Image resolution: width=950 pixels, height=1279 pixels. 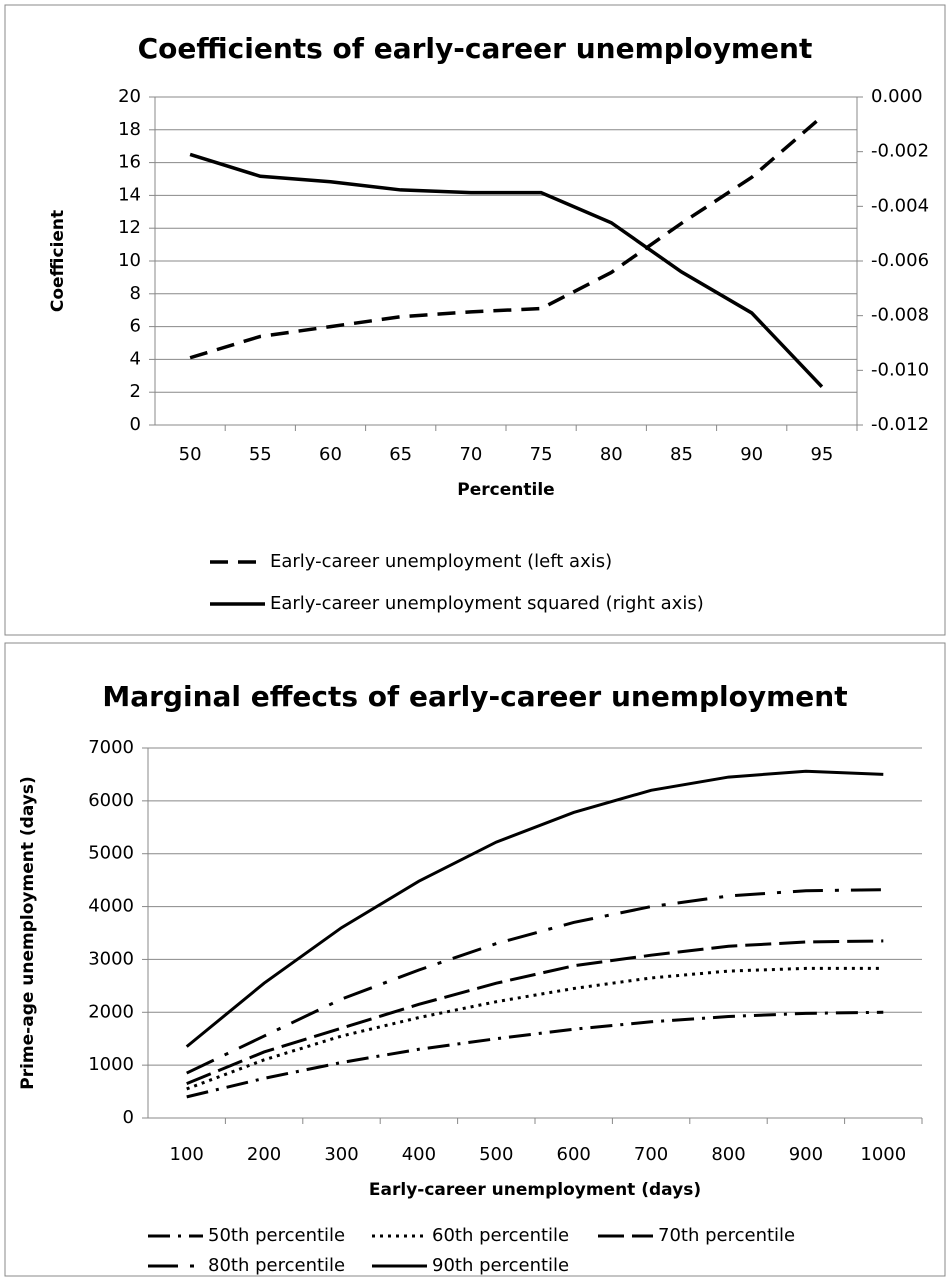 I want to click on y-tick-label: 2000, so click(x=111, y=1011).